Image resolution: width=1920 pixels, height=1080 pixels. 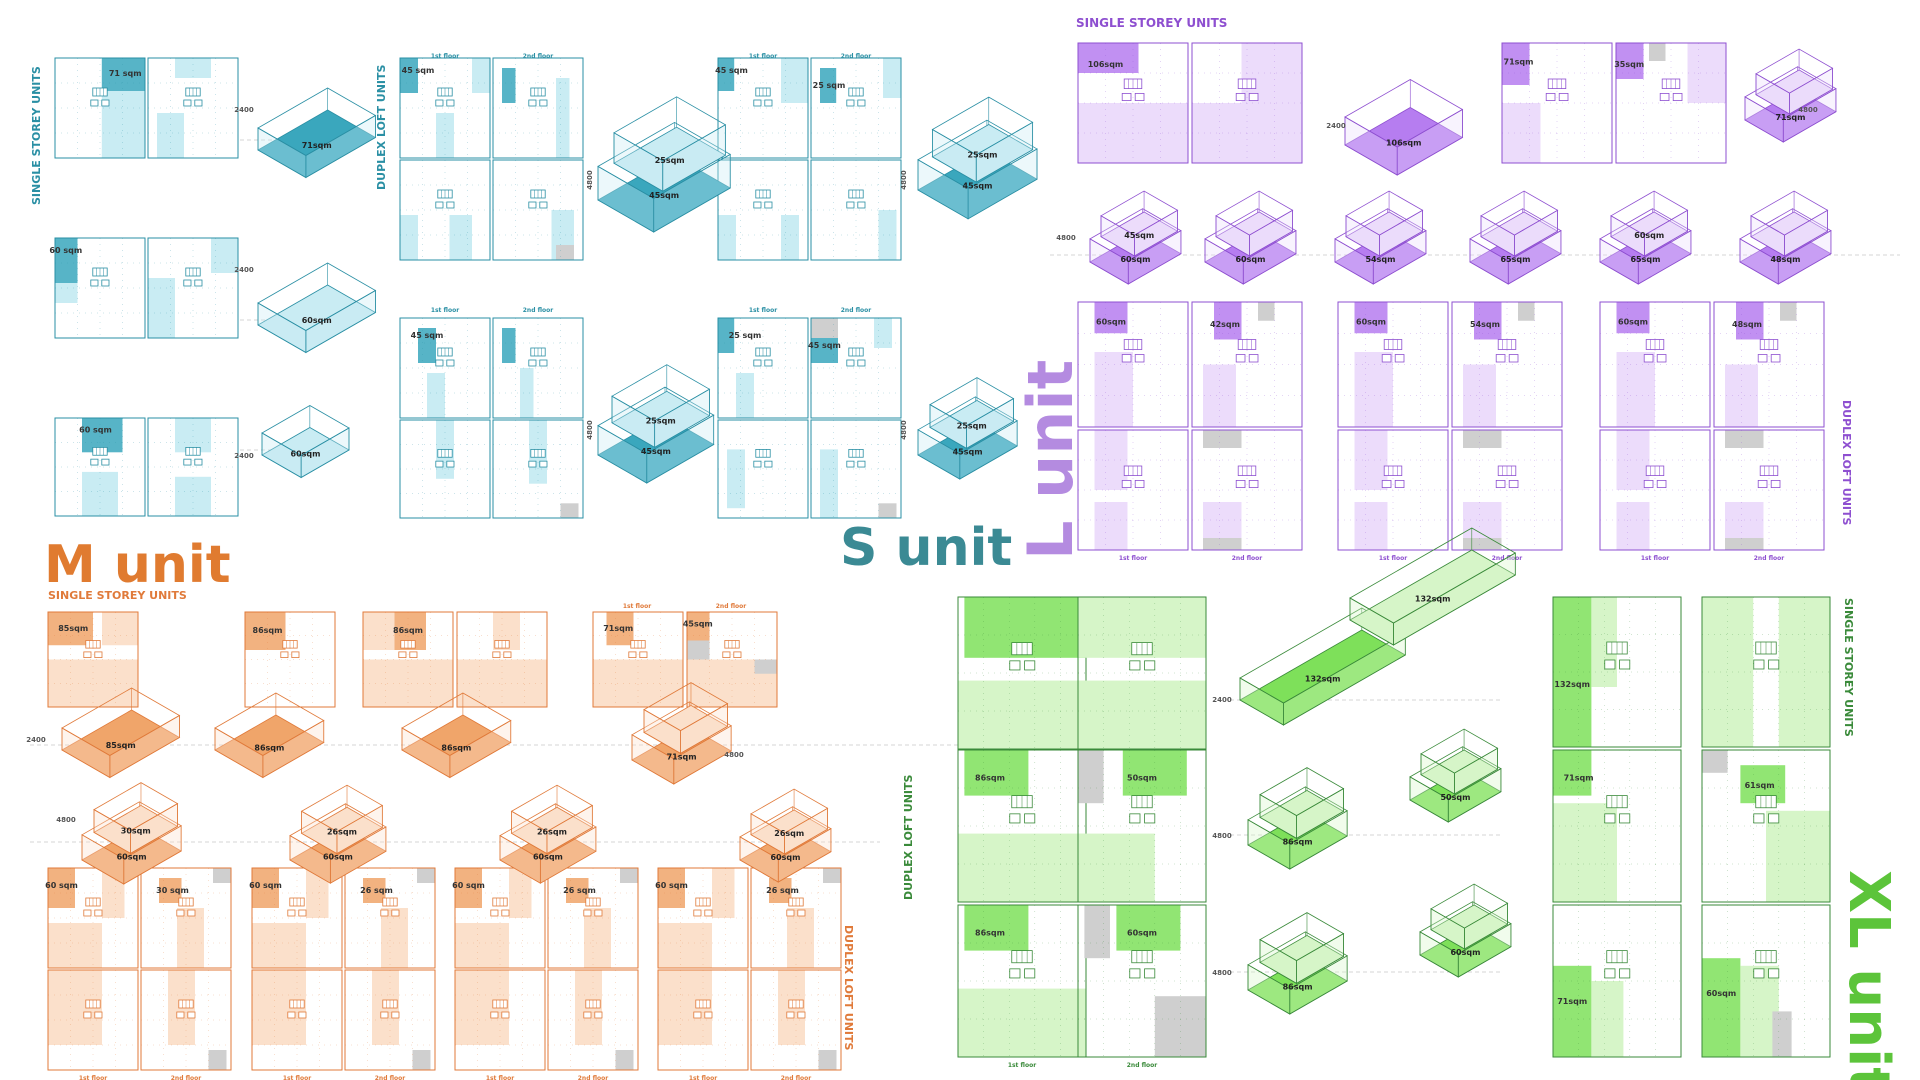 I want to click on floor-plan: 26 sqm, so click(x=593, y=918).